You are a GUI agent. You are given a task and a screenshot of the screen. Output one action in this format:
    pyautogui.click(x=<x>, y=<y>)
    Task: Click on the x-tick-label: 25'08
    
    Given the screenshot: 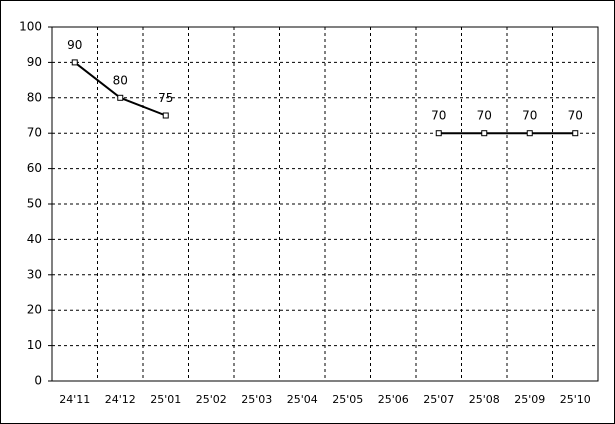 What is the action you would take?
    pyautogui.click(x=484, y=399)
    